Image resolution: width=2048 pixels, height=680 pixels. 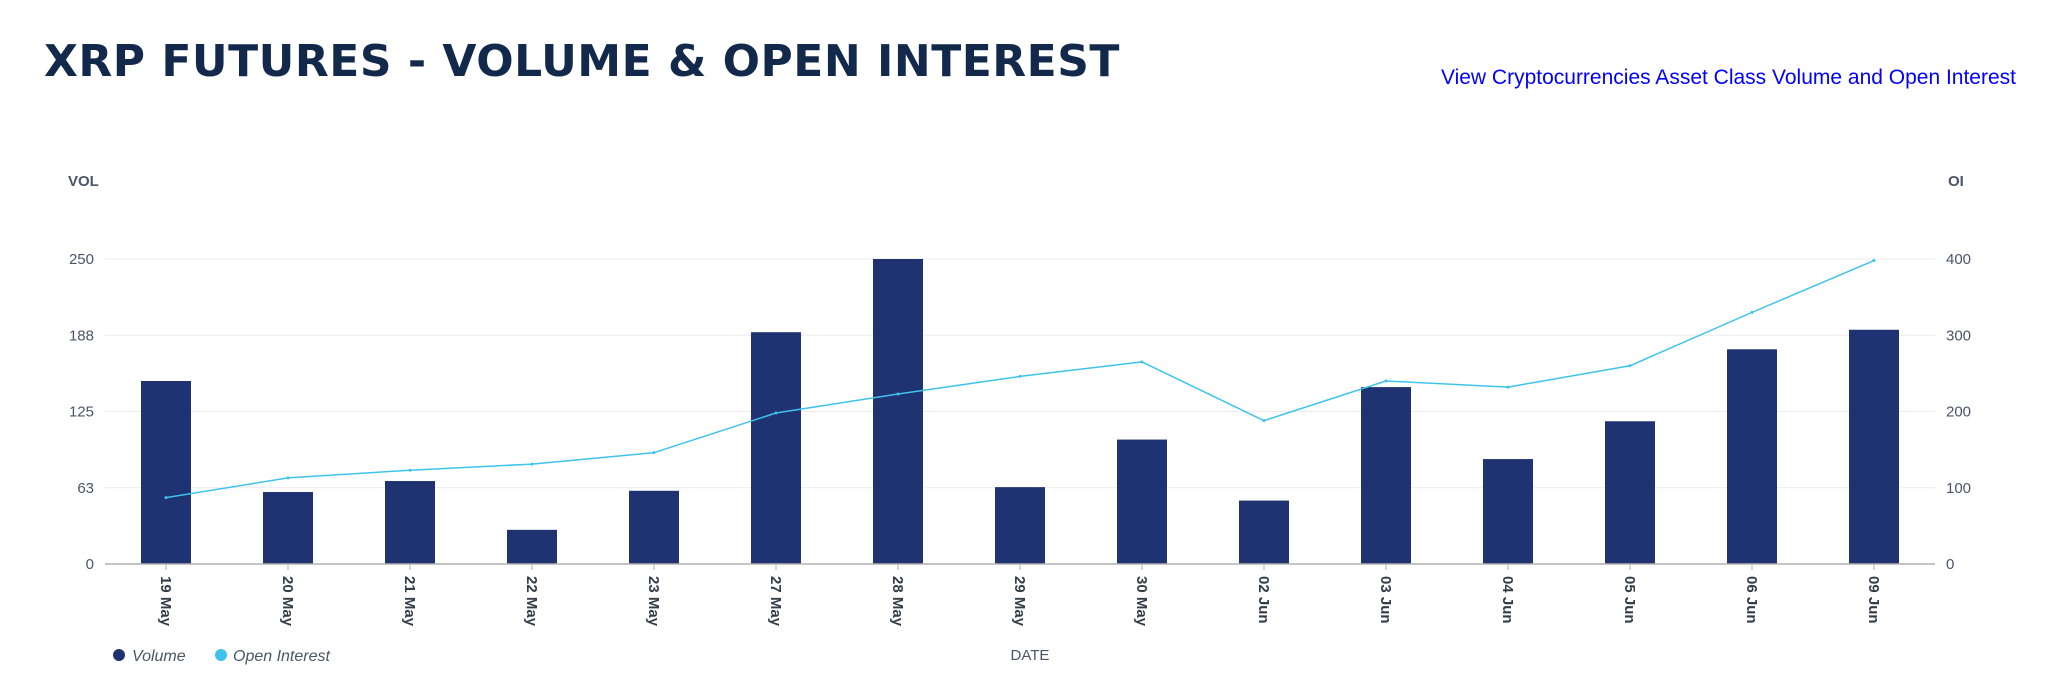 I want to click on y-tick-right: 100, so click(x=1958, y=488).